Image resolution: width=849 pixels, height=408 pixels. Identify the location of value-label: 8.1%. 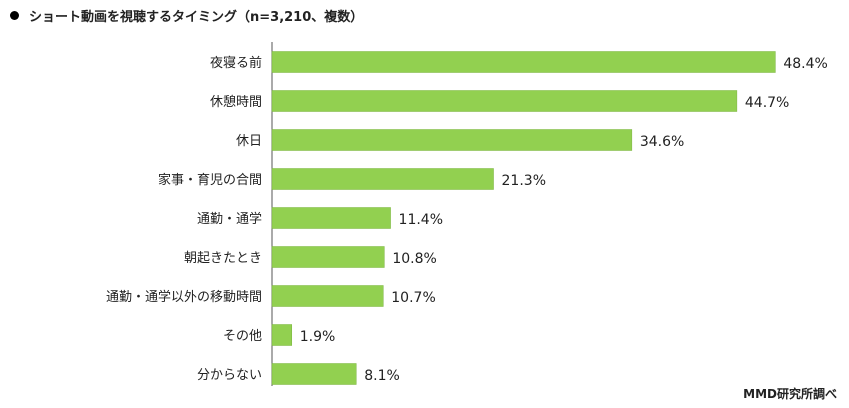
(382, 376).